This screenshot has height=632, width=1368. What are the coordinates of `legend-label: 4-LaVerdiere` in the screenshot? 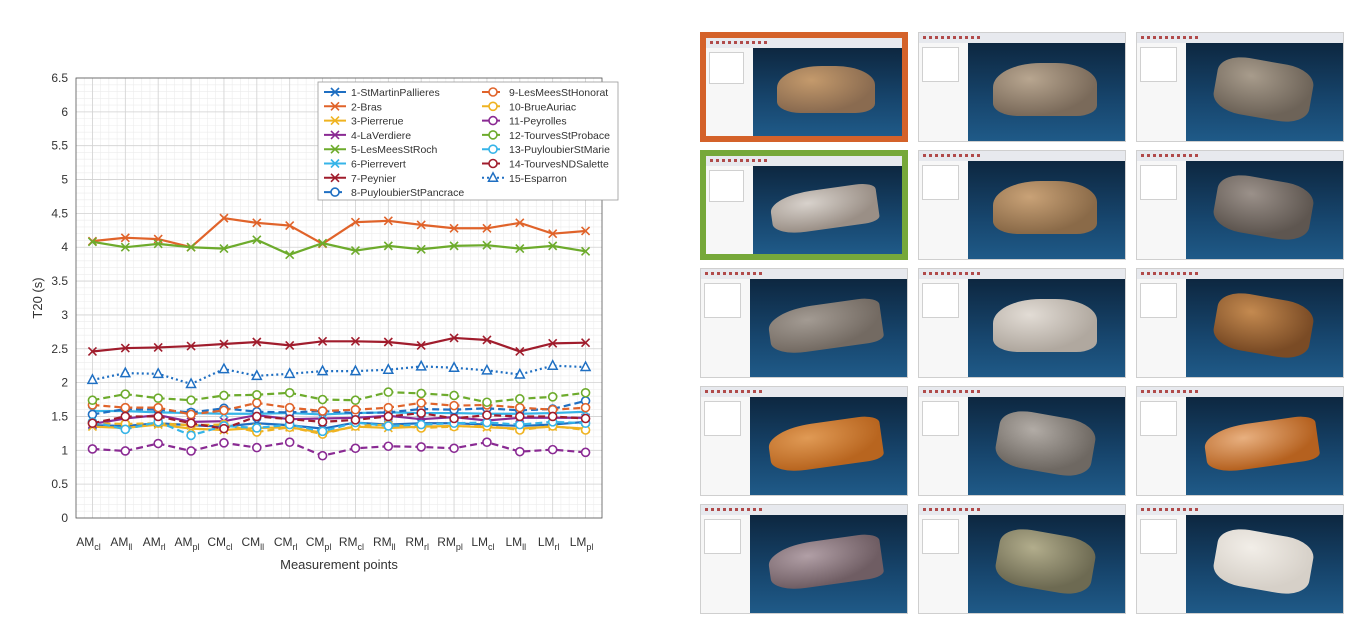 It's located at (381, 136).